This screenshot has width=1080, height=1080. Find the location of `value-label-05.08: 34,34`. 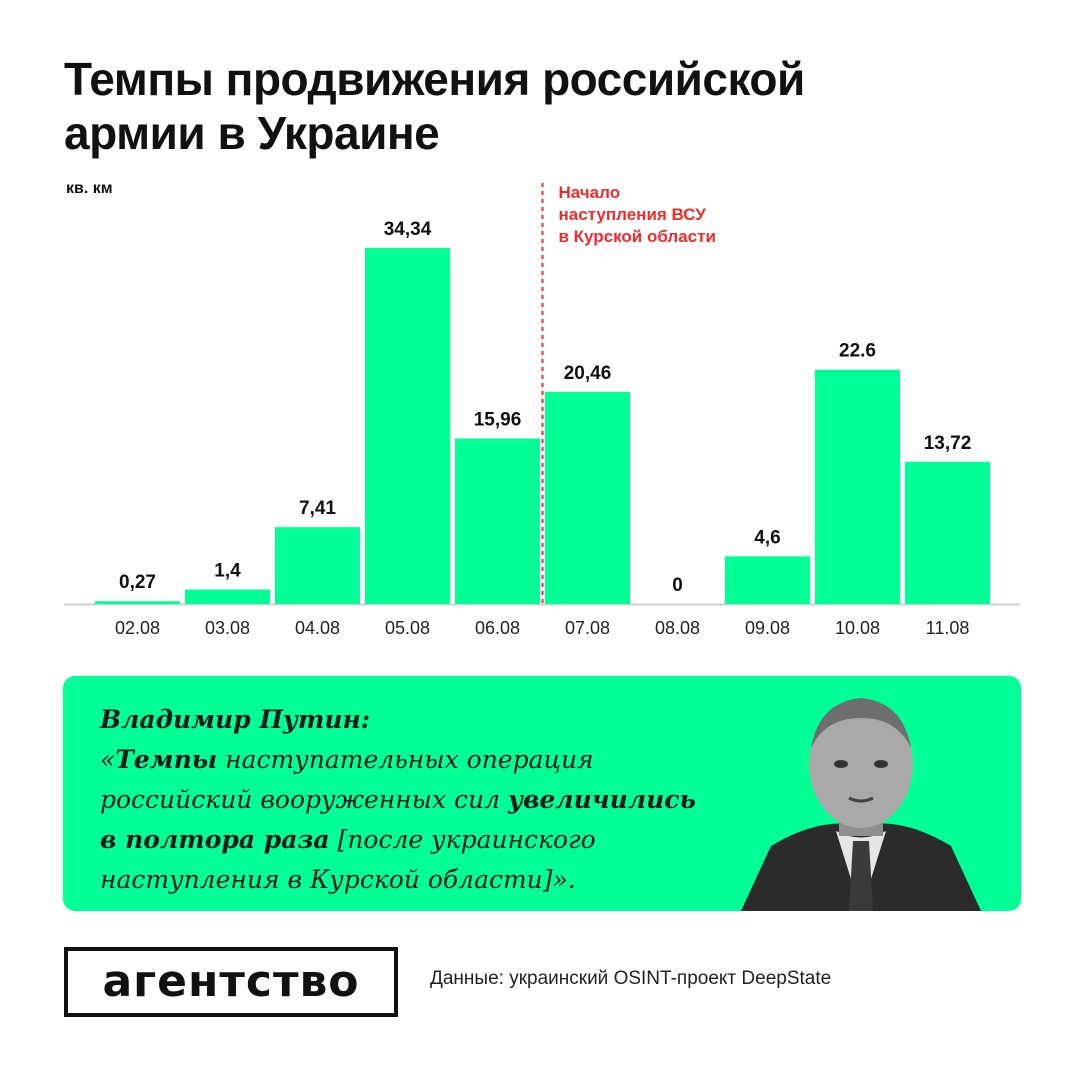

value-label-05.08: 34,34 is located at coordinates (408, 229).